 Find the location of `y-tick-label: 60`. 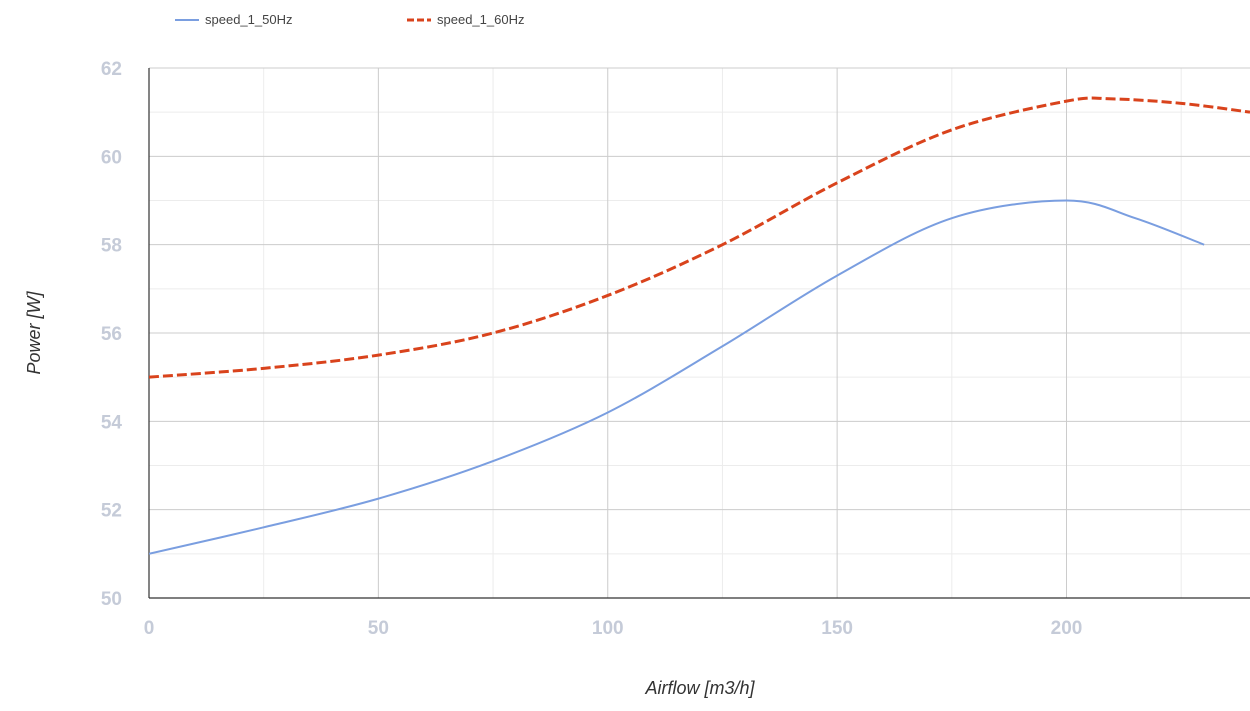

y-tick-label: 60 is located at coordinates (111, 157).